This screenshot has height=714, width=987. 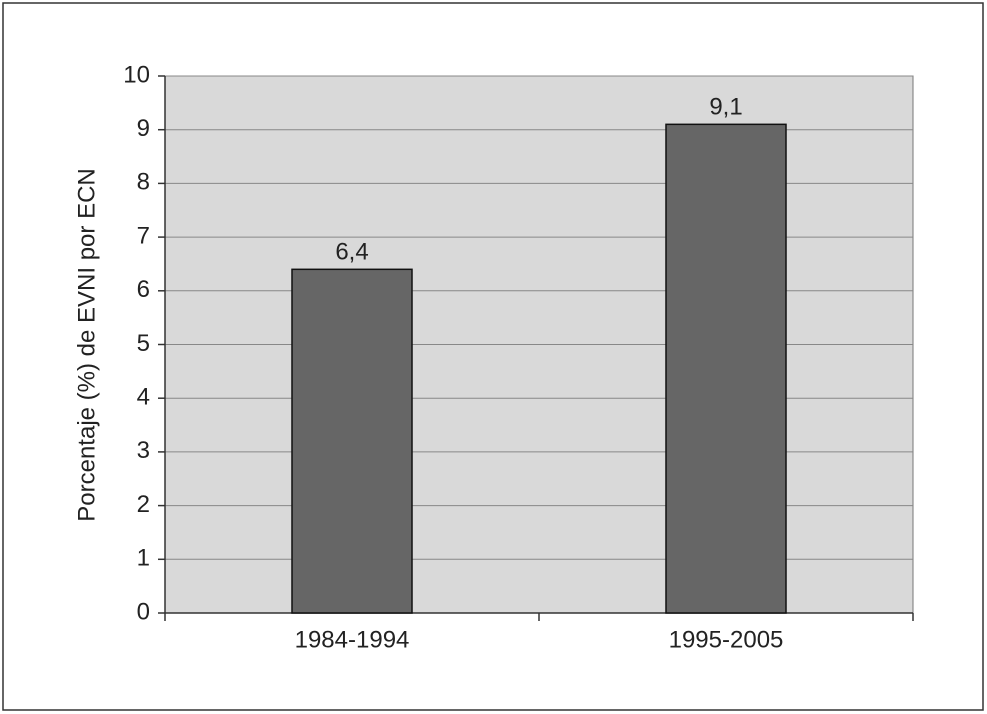 What do you see at coordinates (143, 611) in the screenshot?
I see `y-tick-label: 0` at bounding box center [143, 611].